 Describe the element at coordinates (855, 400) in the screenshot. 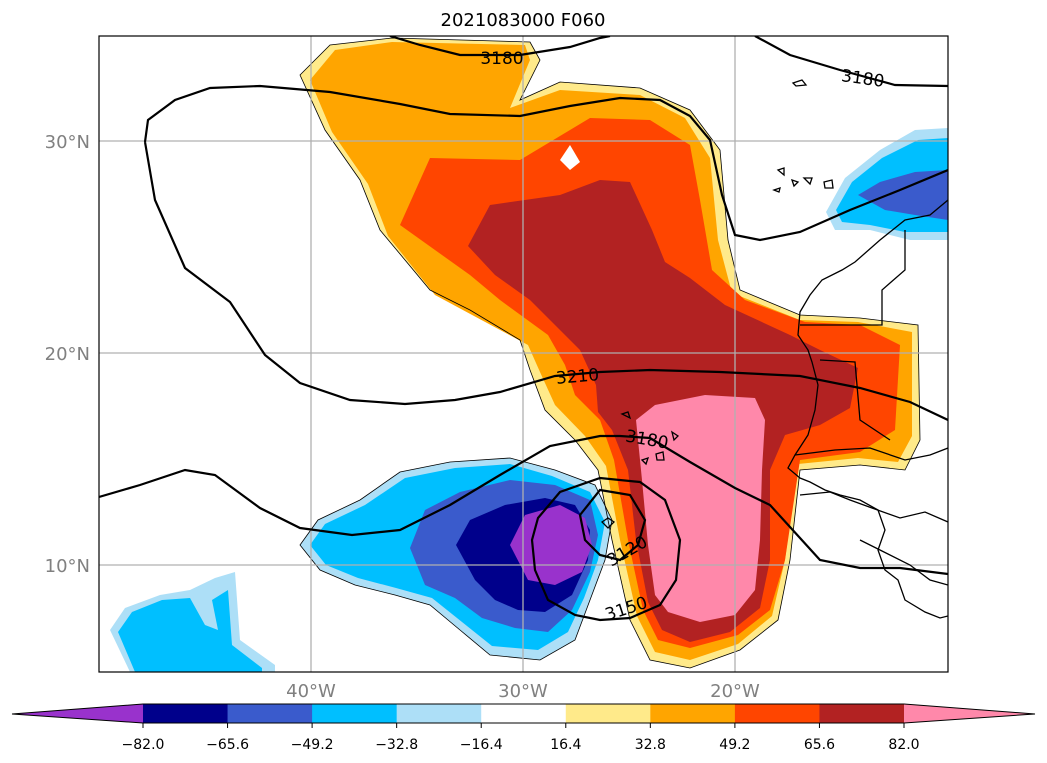

I see `border-mauritania` at that location.